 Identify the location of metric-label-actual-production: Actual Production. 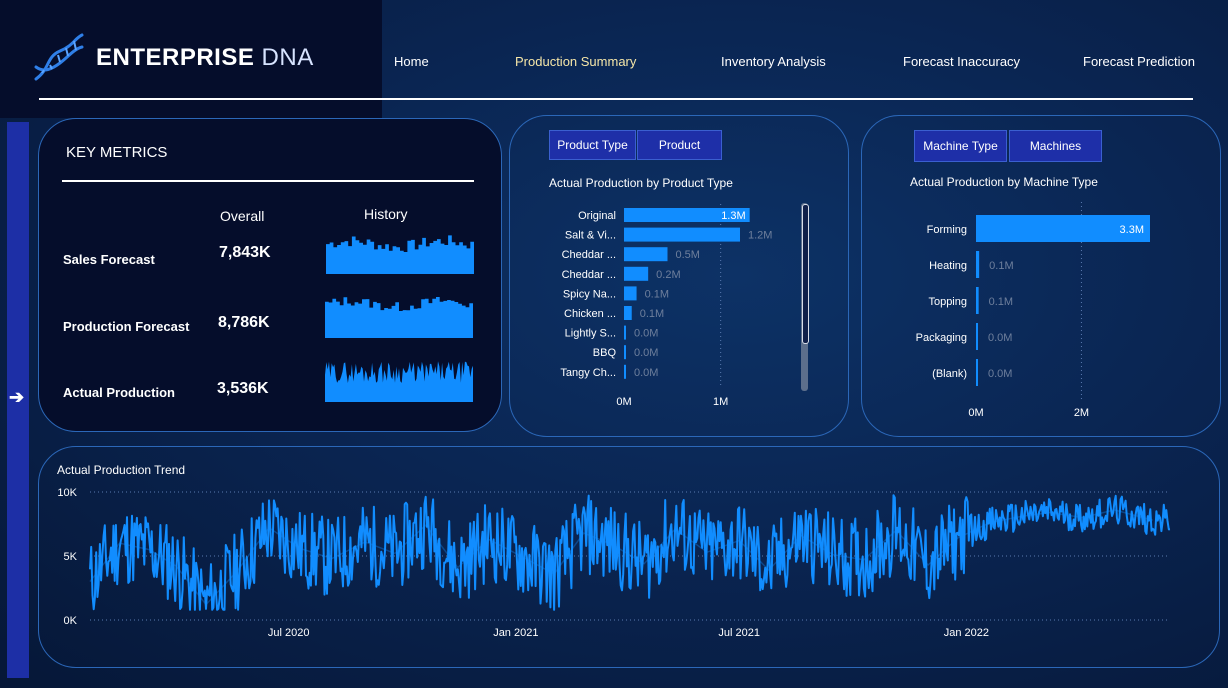
(119, 392).